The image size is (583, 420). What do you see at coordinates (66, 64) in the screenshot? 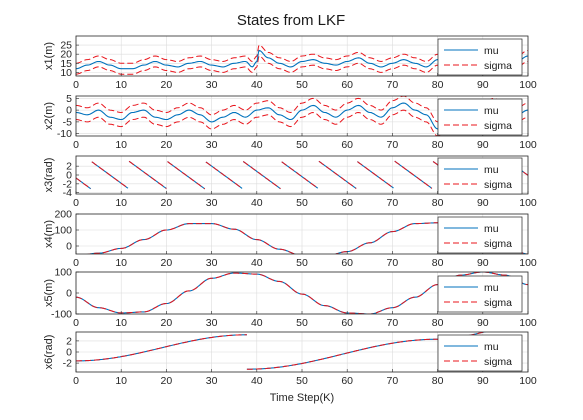
I see `y-tick-label: 15` at bounding box center [66, 64].